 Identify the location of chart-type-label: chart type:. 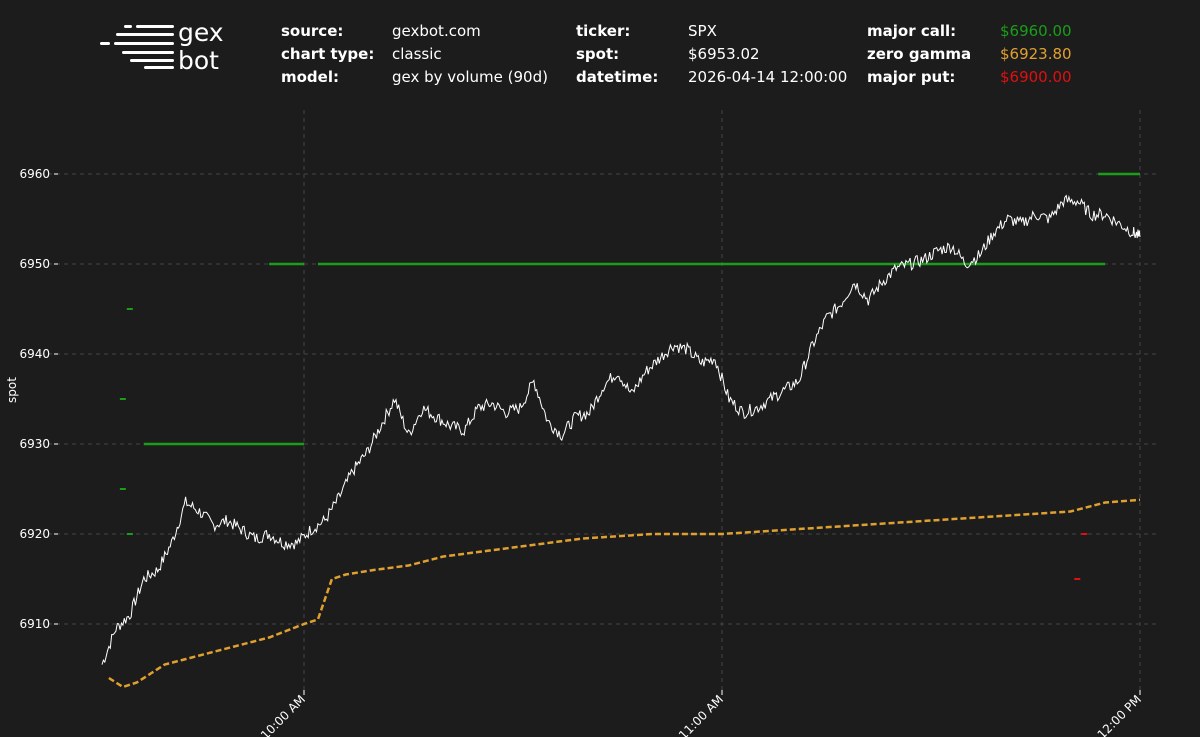
(328, 54).